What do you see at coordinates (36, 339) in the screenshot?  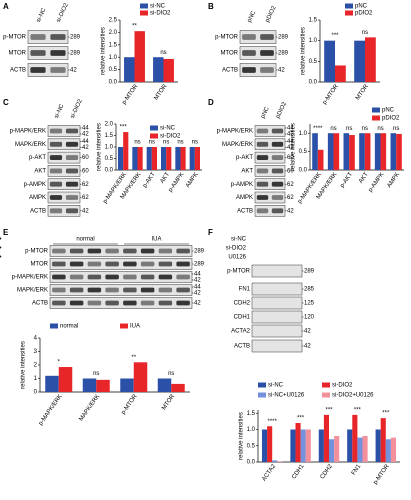 I see `y-tick-label: 4` at bounding box center [36, 339].